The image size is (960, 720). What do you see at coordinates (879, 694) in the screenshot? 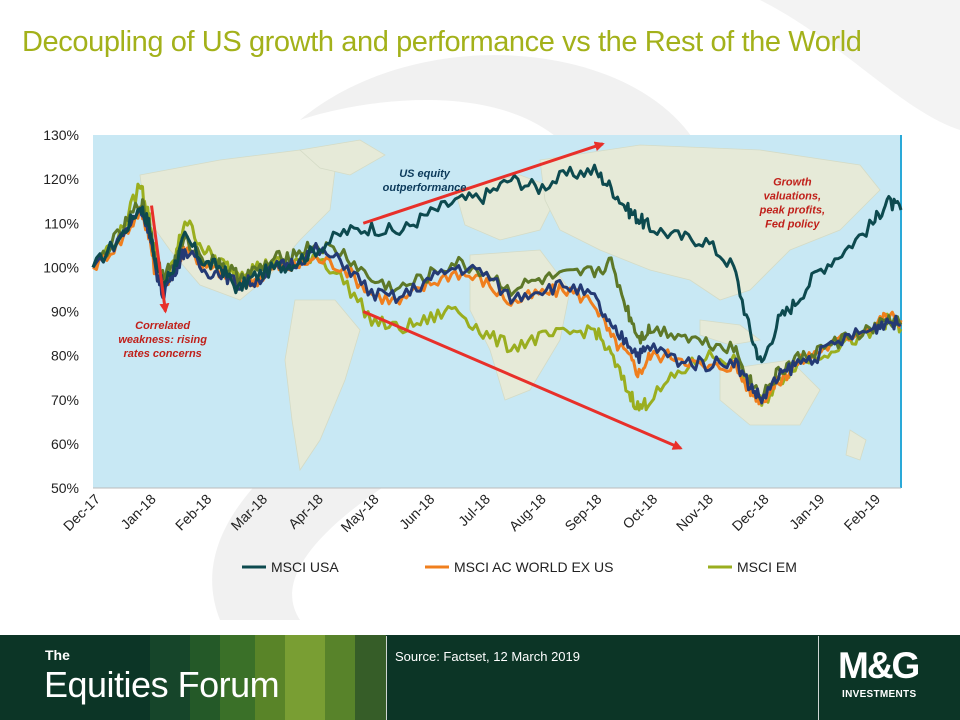
I see `logo-subtext: INVESTMENTS` at bounding box center [879, 694].